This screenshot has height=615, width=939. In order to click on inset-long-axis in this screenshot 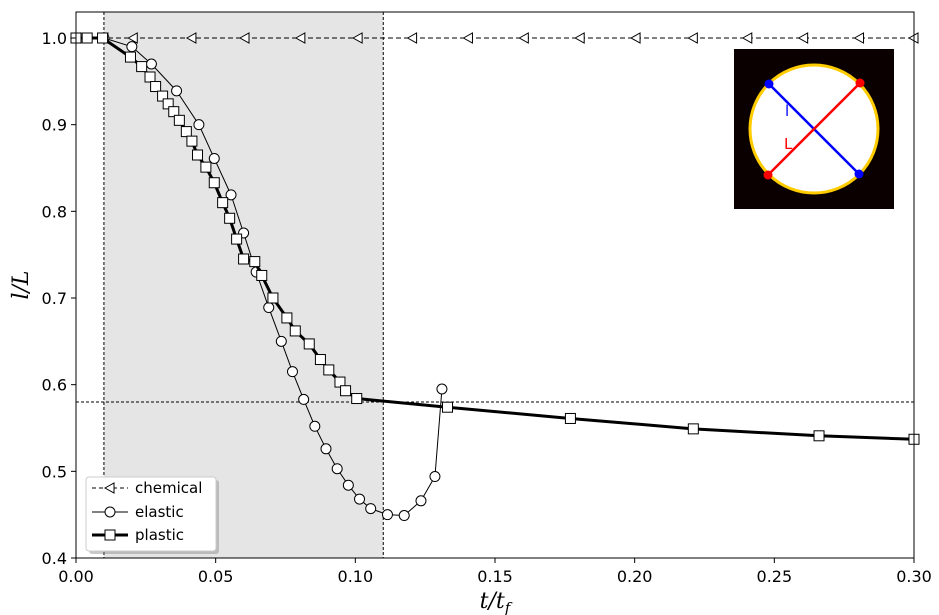, I will do `click(814, 129)`.